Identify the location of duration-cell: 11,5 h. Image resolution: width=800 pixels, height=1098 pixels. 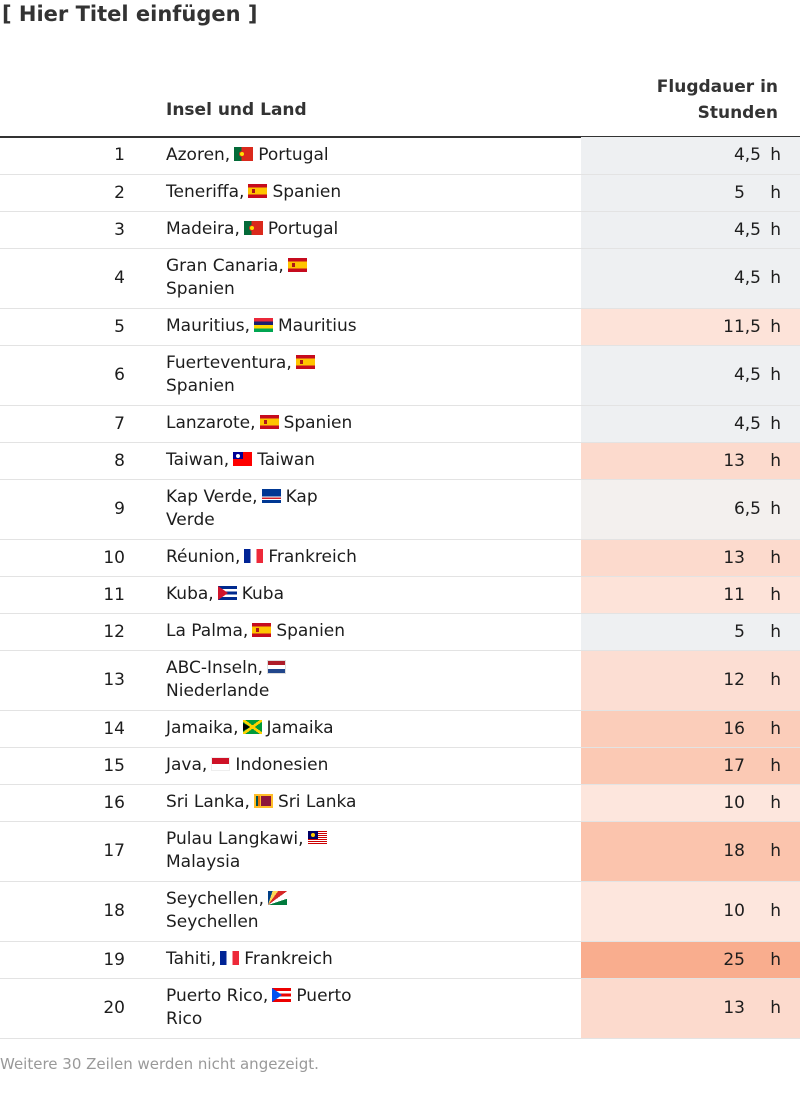
(690, 327).